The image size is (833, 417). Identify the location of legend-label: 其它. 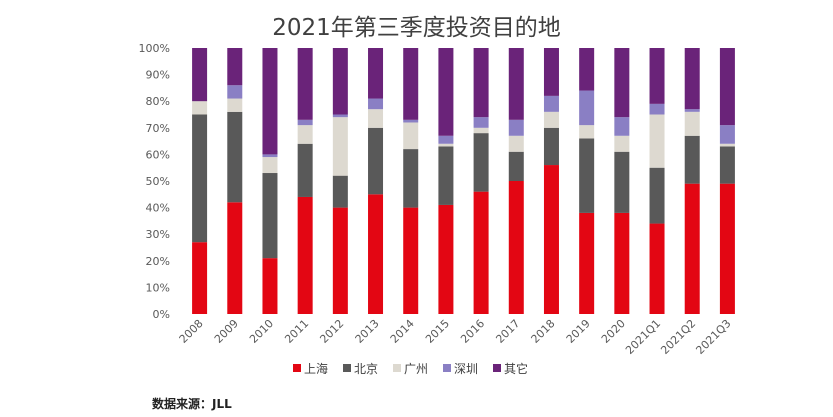
(516, 368).